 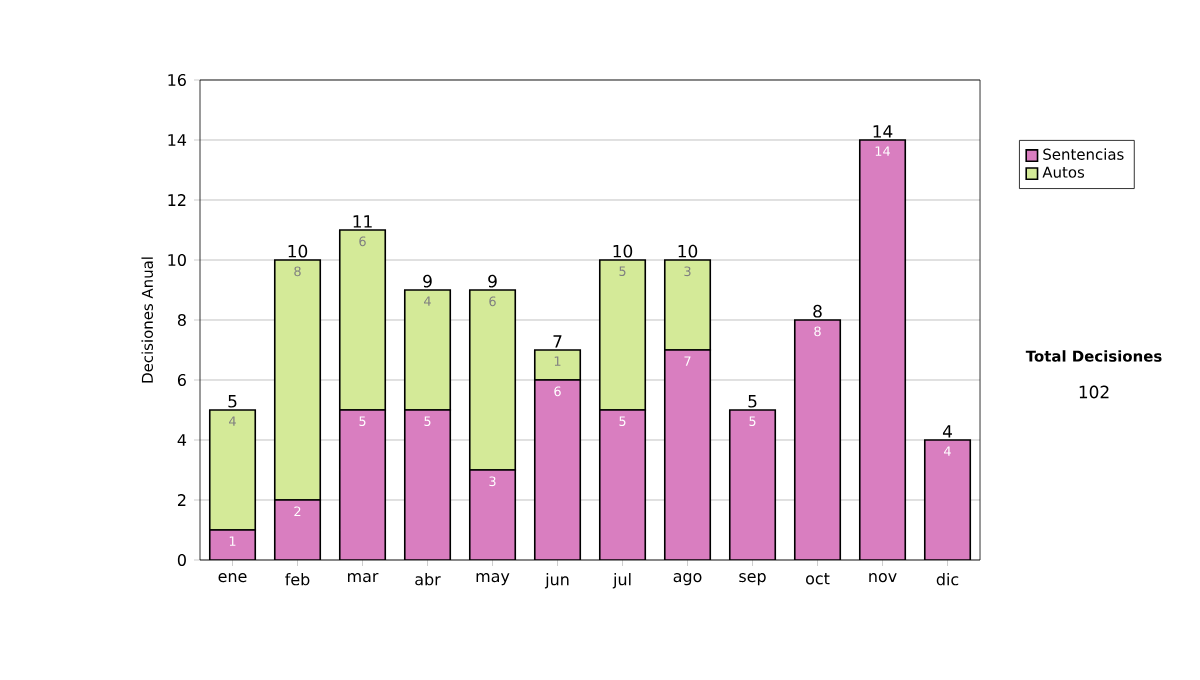 What do you see at coordinates (1094, 392) in the screenshot?
I see `text: 102` at bounding box center [1094, 392].